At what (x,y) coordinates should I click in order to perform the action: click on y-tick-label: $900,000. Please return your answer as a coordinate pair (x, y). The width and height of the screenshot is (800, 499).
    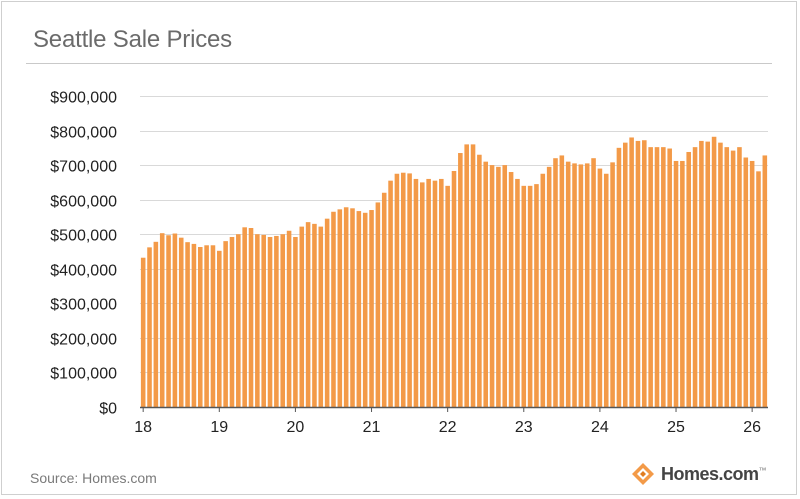
    Looking at the image, I should click on (83, 98).